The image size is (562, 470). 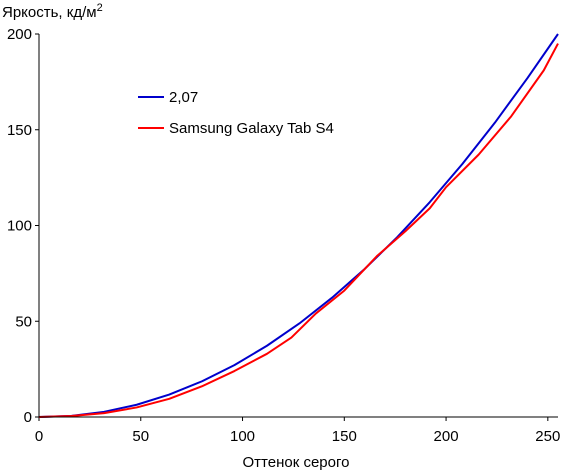 What do you see at coordinates (19, 130) in the screenshot?
I see `y-tick-label: 150` at bounding box center [19, 130].